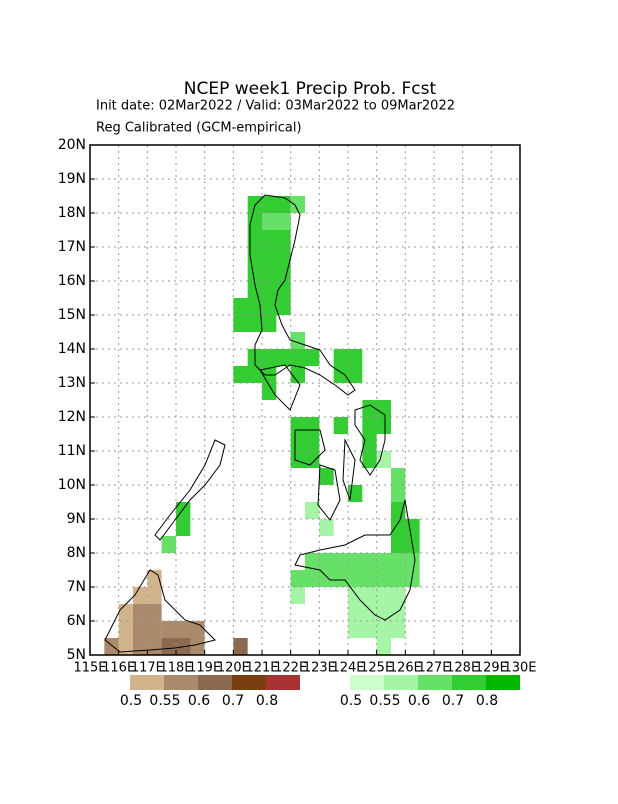  I want to click on lat-label: 14N, so click(72, 349).